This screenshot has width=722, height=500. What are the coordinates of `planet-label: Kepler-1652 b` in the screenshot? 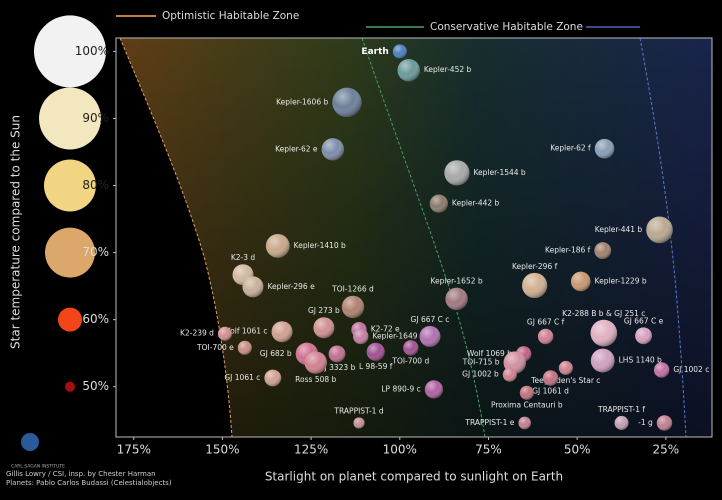 It's located at (456, 281).